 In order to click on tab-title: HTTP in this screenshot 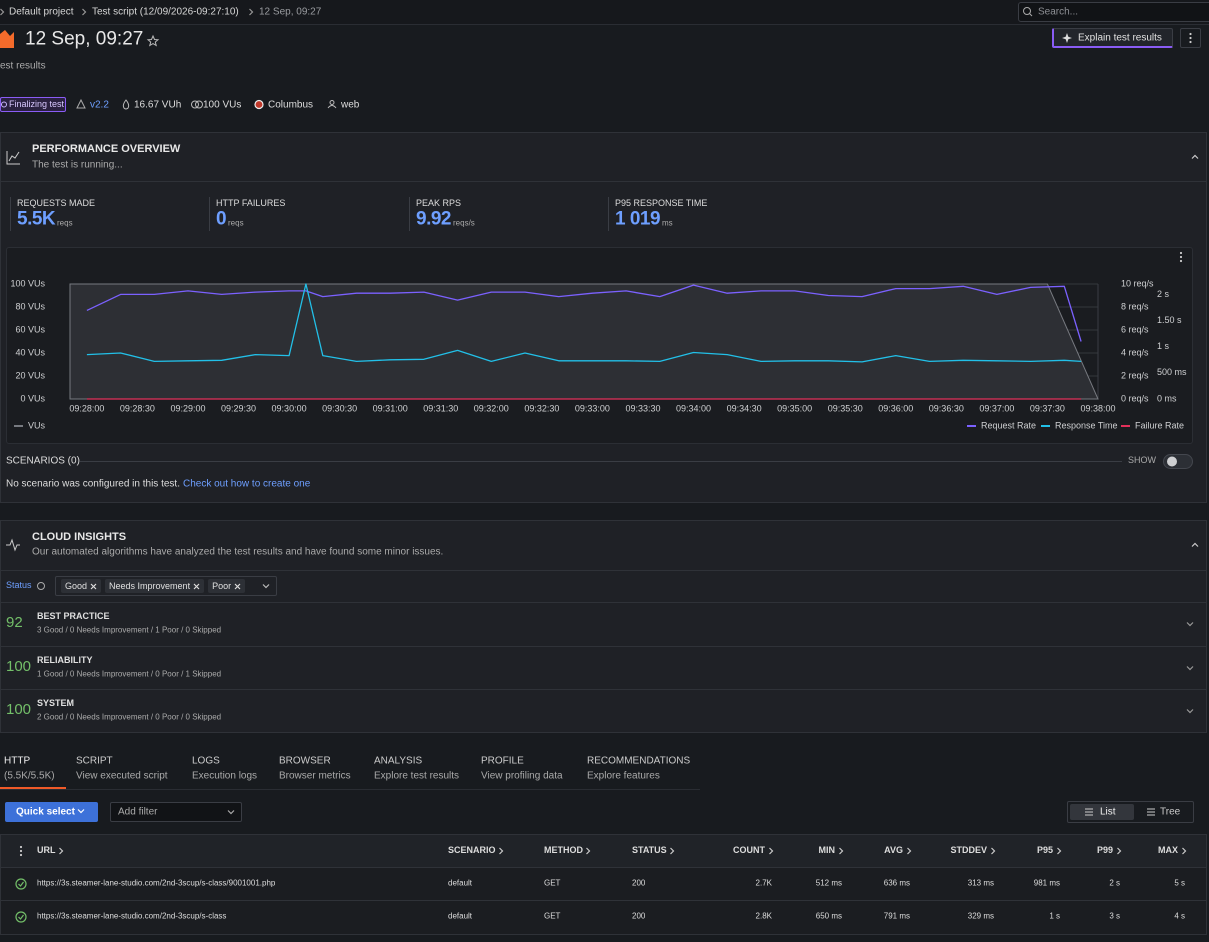, I will do `click(17, 761)`.